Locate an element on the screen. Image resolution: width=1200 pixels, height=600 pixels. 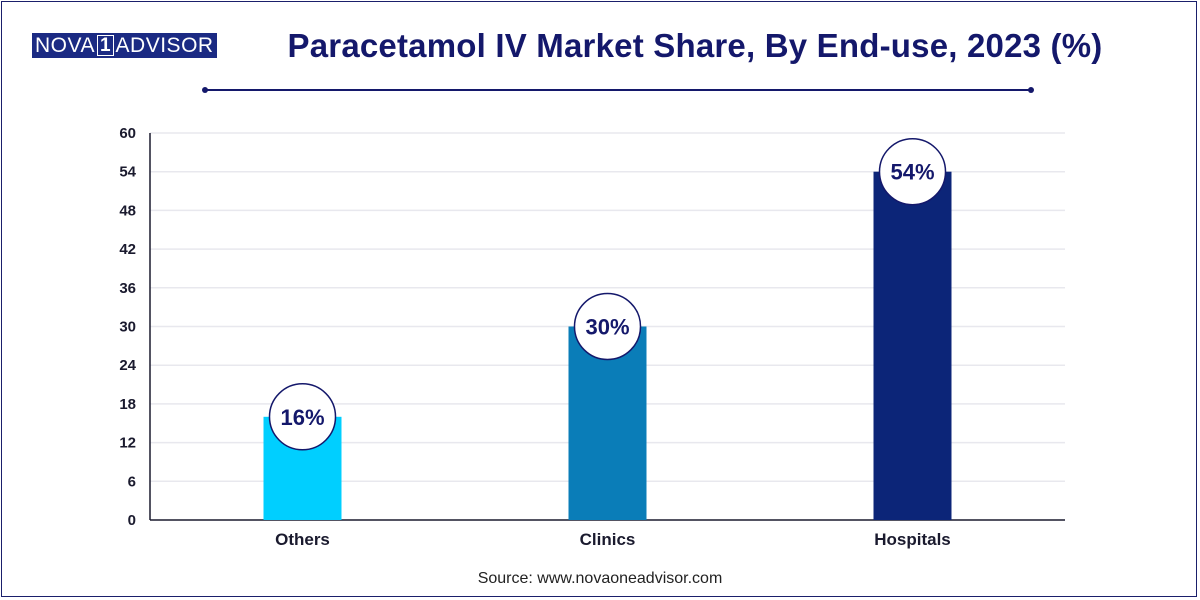
divider-left-dot is located at coordinates (205, 90).